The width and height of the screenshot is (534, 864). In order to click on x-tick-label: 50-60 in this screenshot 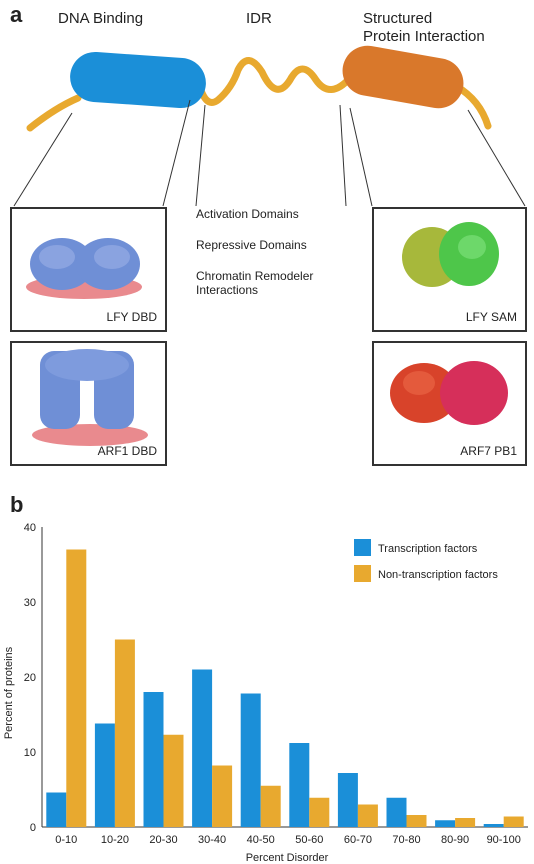, I will do `click(309, 840)`.